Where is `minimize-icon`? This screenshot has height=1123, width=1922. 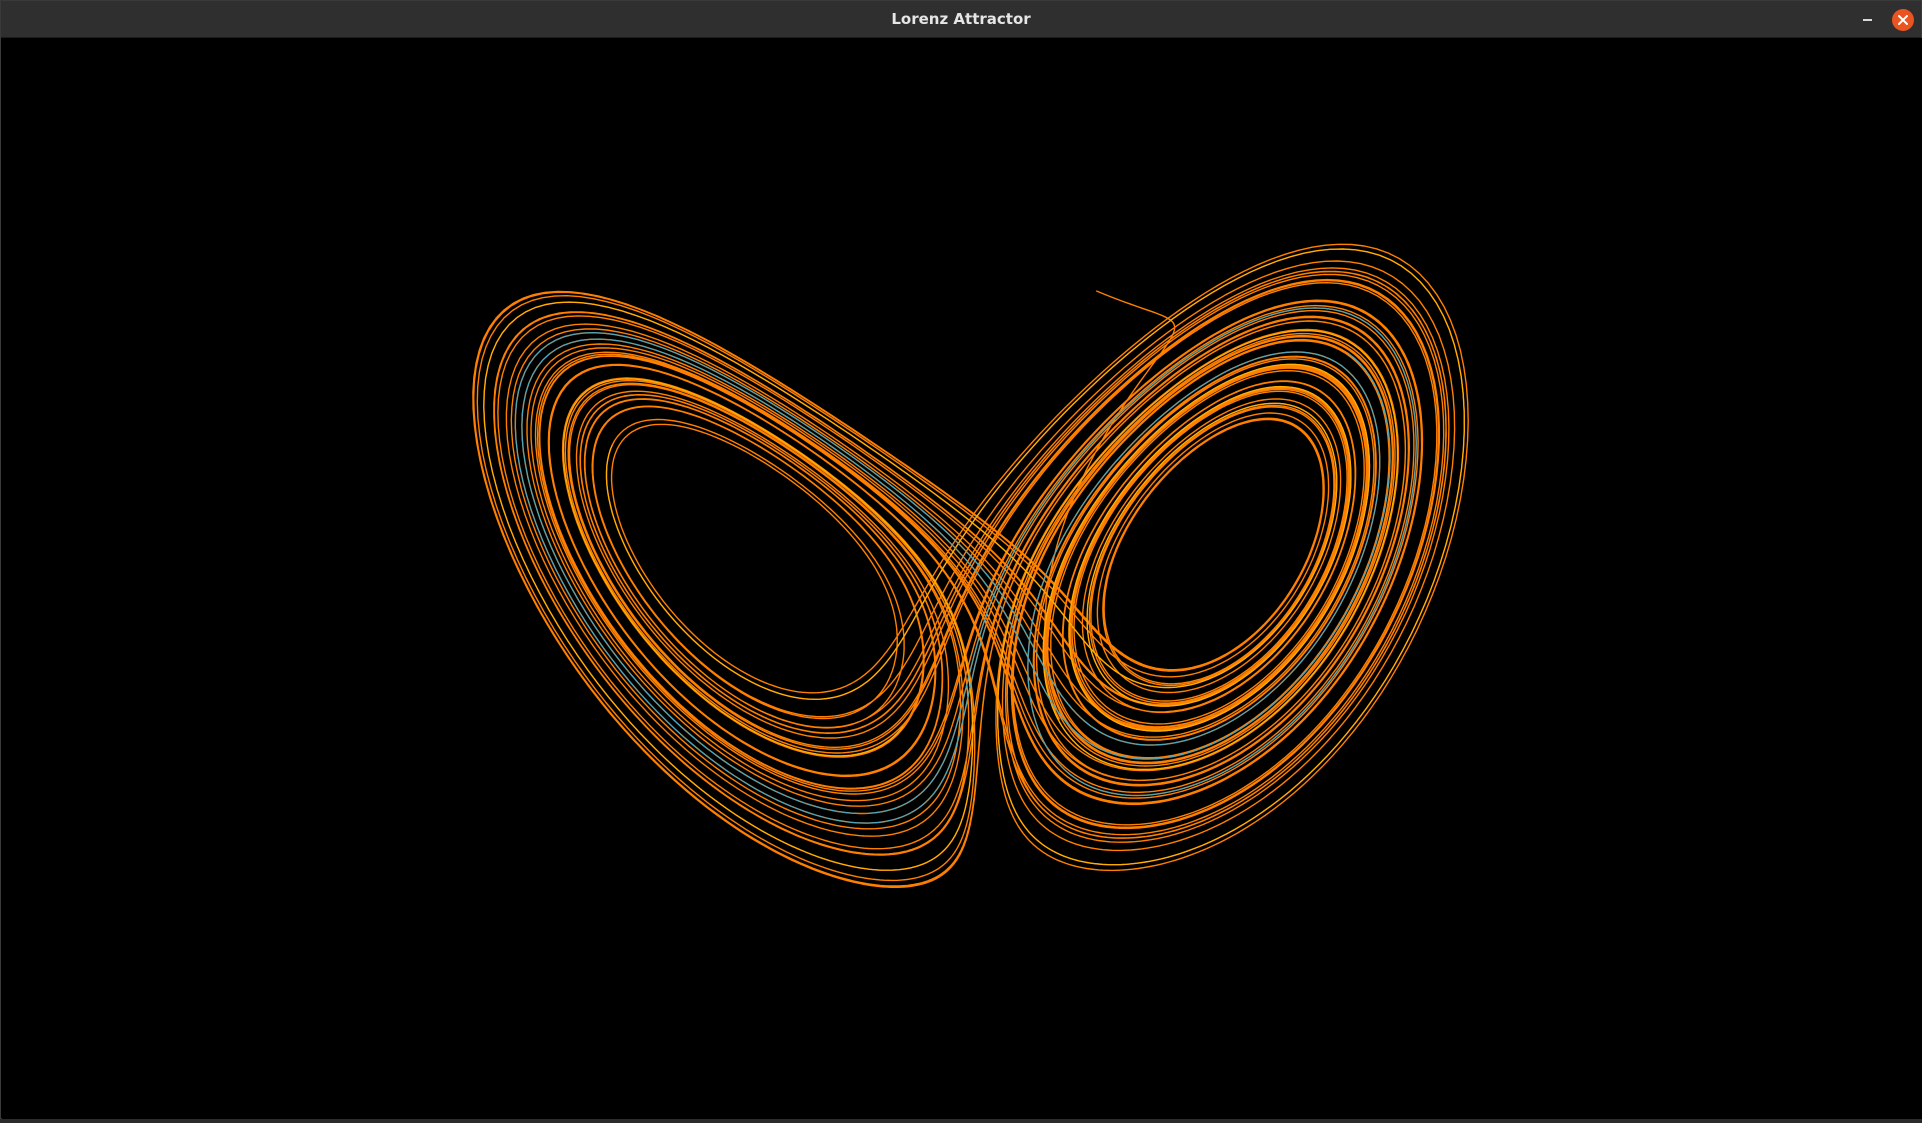
minimize-icon is located at coordinates (1867, 20).